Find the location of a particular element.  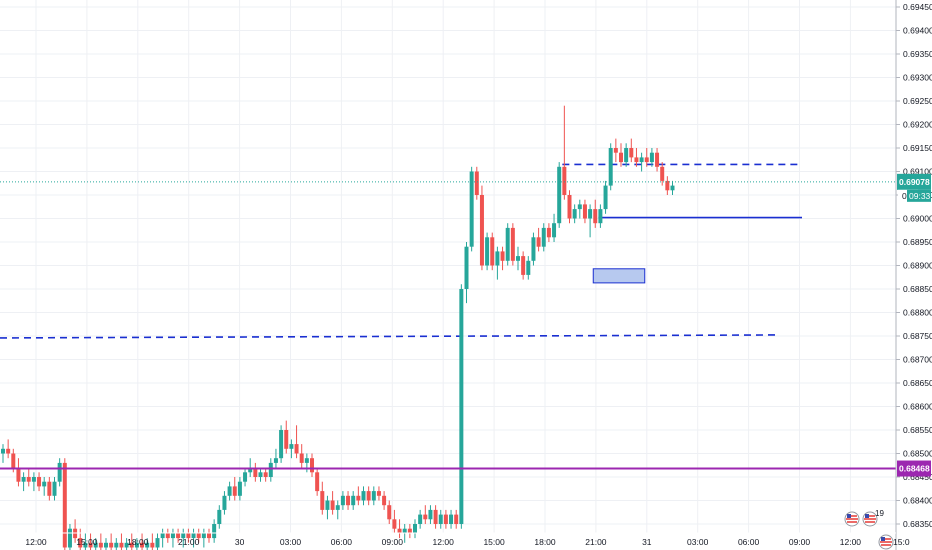

highlight-zone-rectangle is located at coordinates (619, 276).